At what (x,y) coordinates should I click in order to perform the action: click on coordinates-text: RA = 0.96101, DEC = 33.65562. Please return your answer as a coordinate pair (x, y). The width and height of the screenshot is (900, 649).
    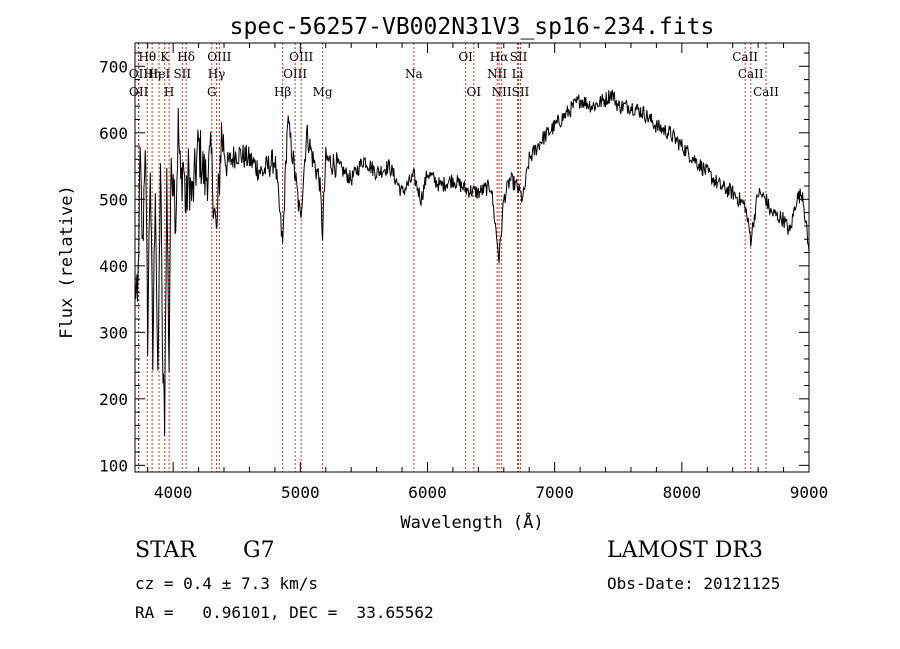
    Looking at the image, I should click on (284, 612).